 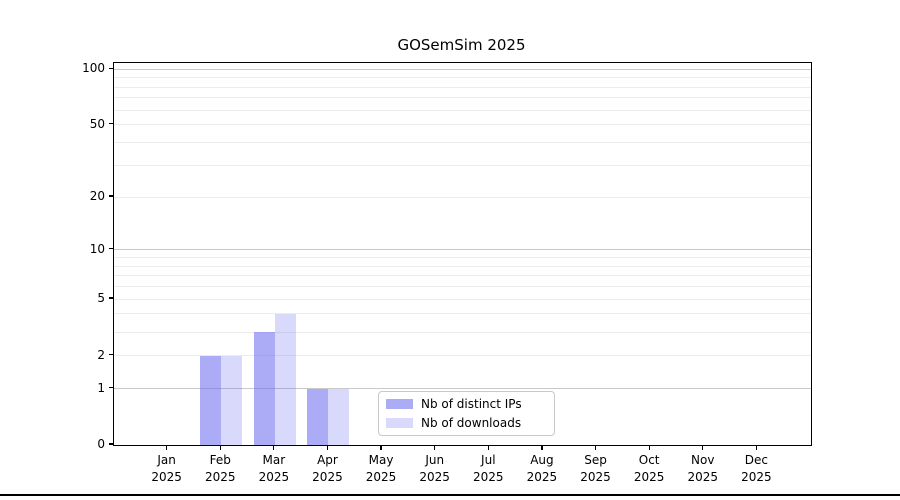 What do you see at coordinates (220, 460) in the screenshot?
I see `x-tick-label-month: Feb` at bounding box center [220, 460].